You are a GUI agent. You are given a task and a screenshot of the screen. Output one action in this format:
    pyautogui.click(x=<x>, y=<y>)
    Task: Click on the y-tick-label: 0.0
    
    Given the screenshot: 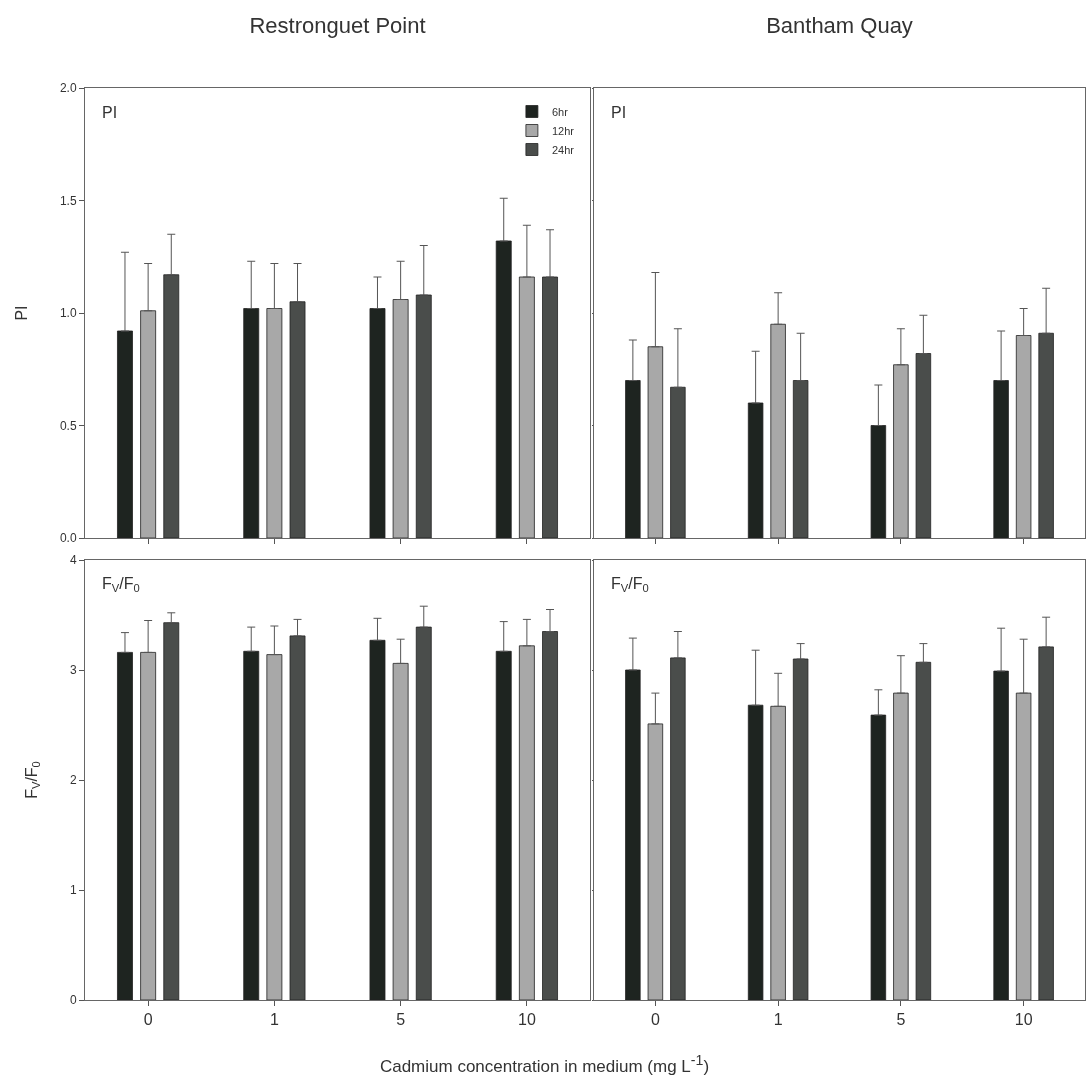 What is the action you would take?
    pyautogui.click(x=68, y=538)
    